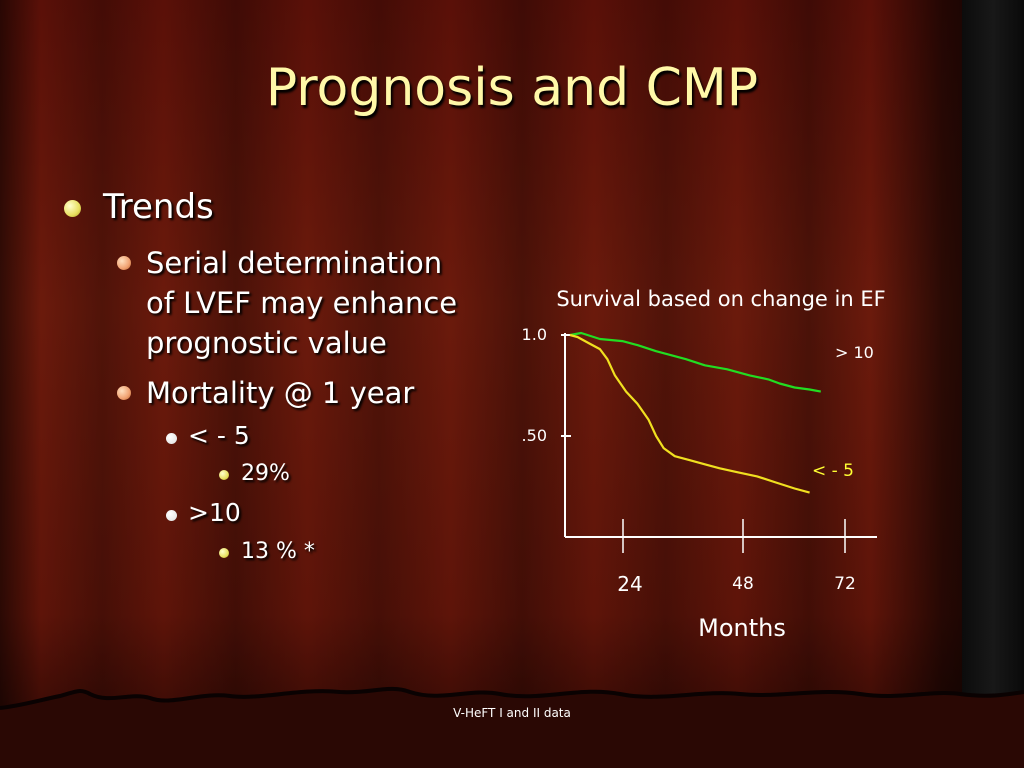 The image size is (1024, 768). I want to click on bottom-drape, so click(512, 727).